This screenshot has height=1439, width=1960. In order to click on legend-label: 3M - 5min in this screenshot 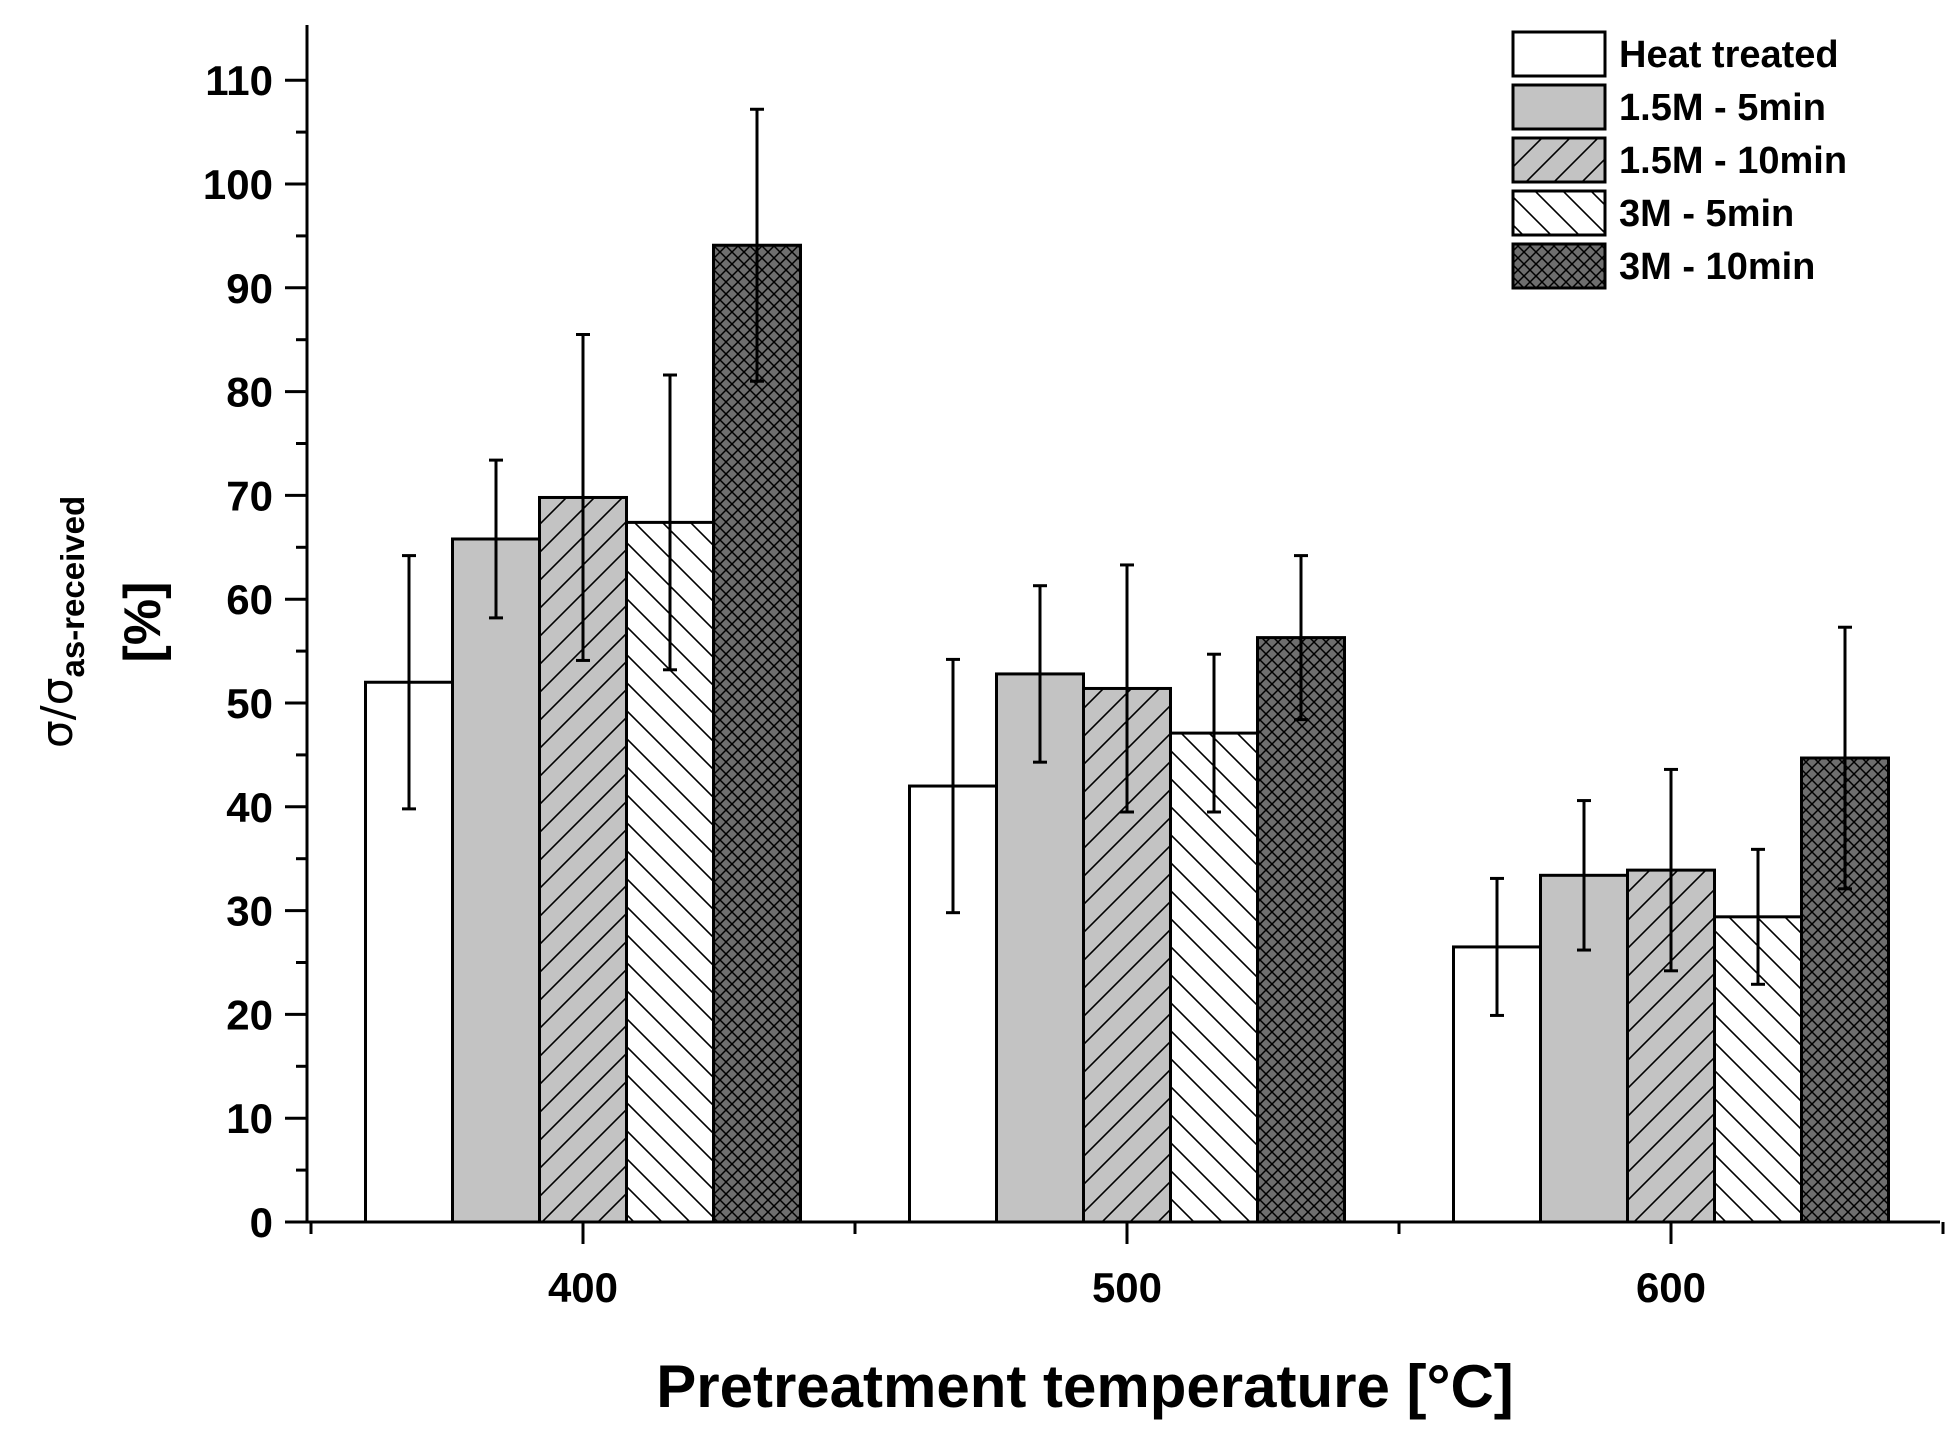, I will do `click(1706, 214)`.